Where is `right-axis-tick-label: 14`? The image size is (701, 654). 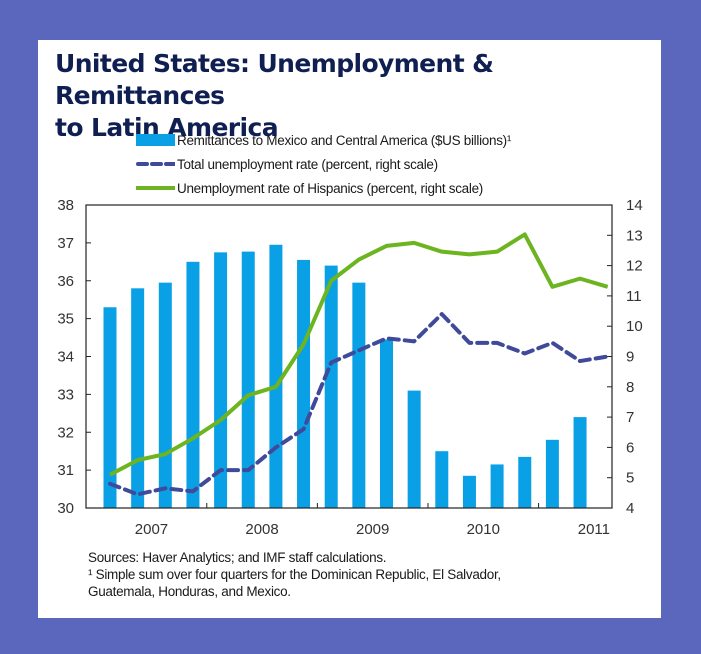 right-axis-tick-label: 14 is located at coordinates (634, 205).